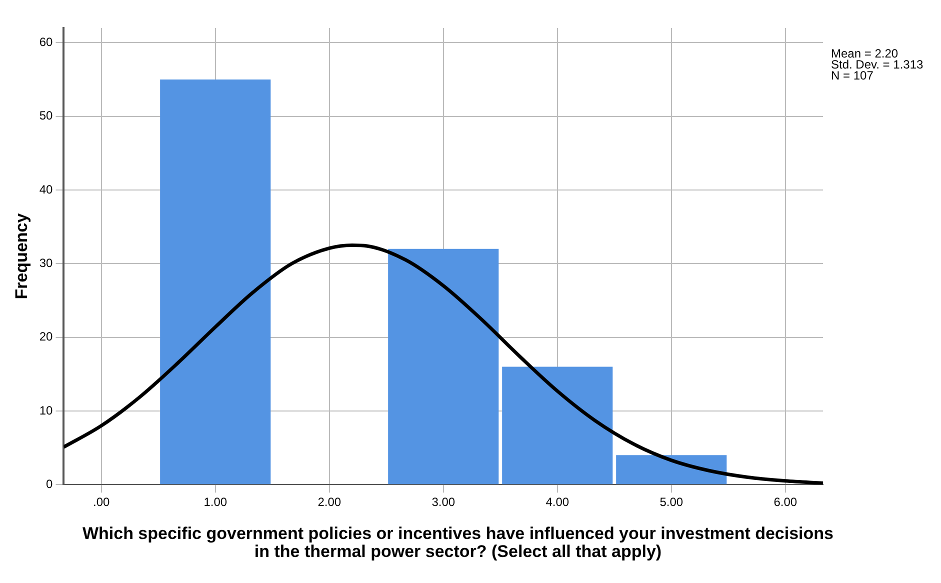  I want to click on y-tick-label: 30, so click(46, 263).